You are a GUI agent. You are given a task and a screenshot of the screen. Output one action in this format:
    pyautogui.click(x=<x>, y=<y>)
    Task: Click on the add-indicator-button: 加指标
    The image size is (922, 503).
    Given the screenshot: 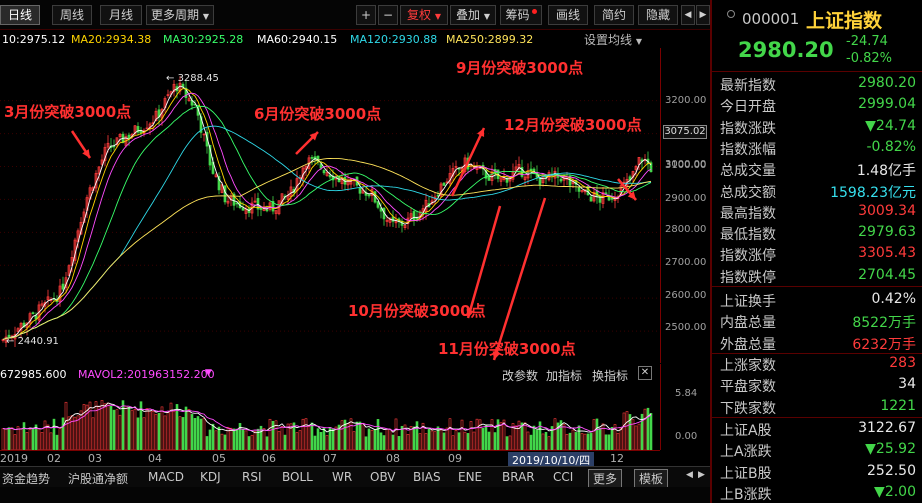 What is the action you would take?
    pyautogui.click(x=564, y=376)
    